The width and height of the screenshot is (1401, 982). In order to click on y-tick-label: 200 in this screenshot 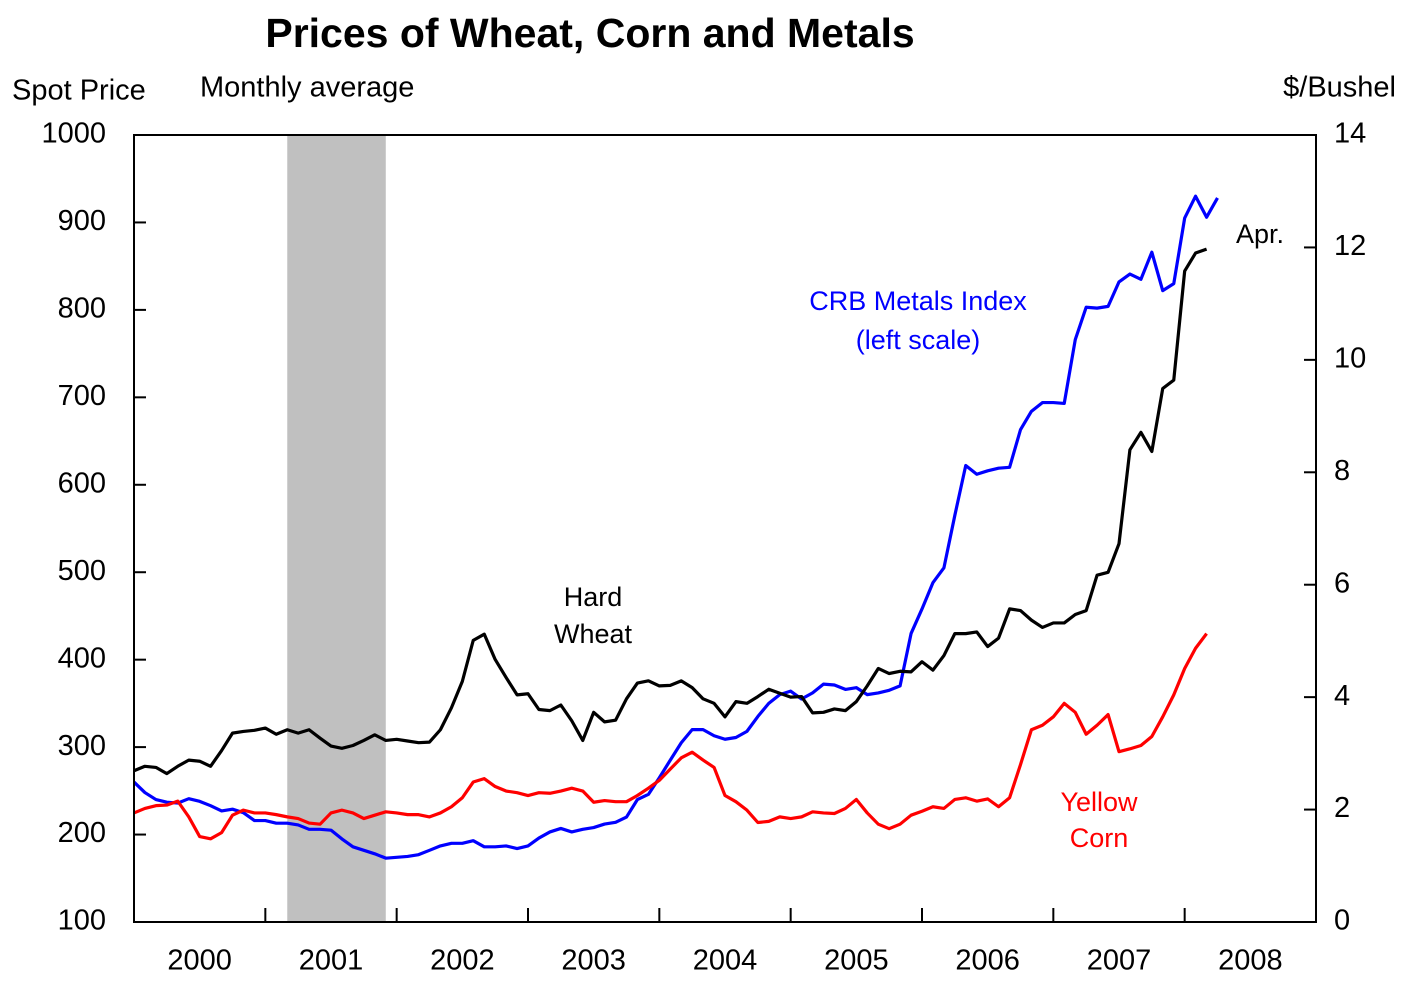, I will do `click(82, 833)`.